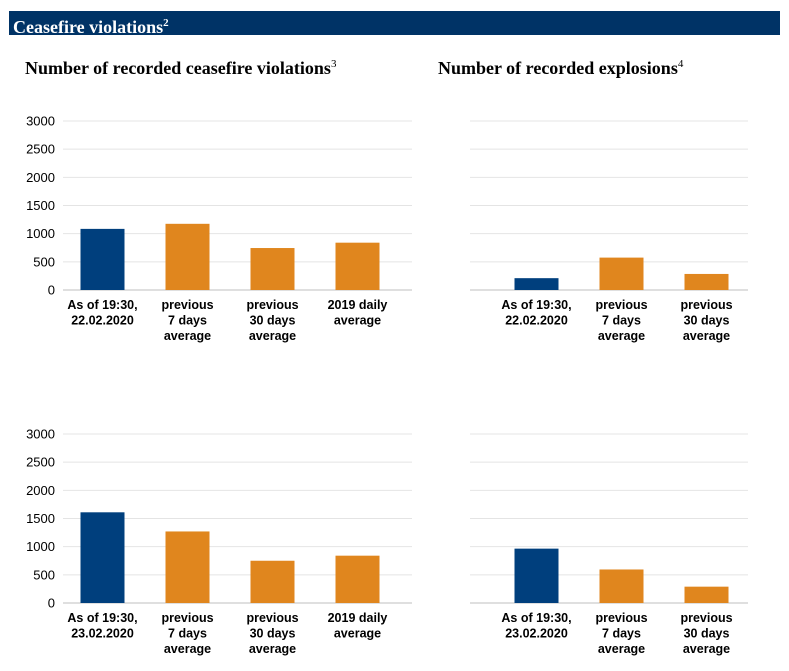 The image size is (789, 671). What do you see at coordinates (40, 462) in the screenshot?
I see `violations-23-y-tick-label: 2500` at bounding box center [40, 462].